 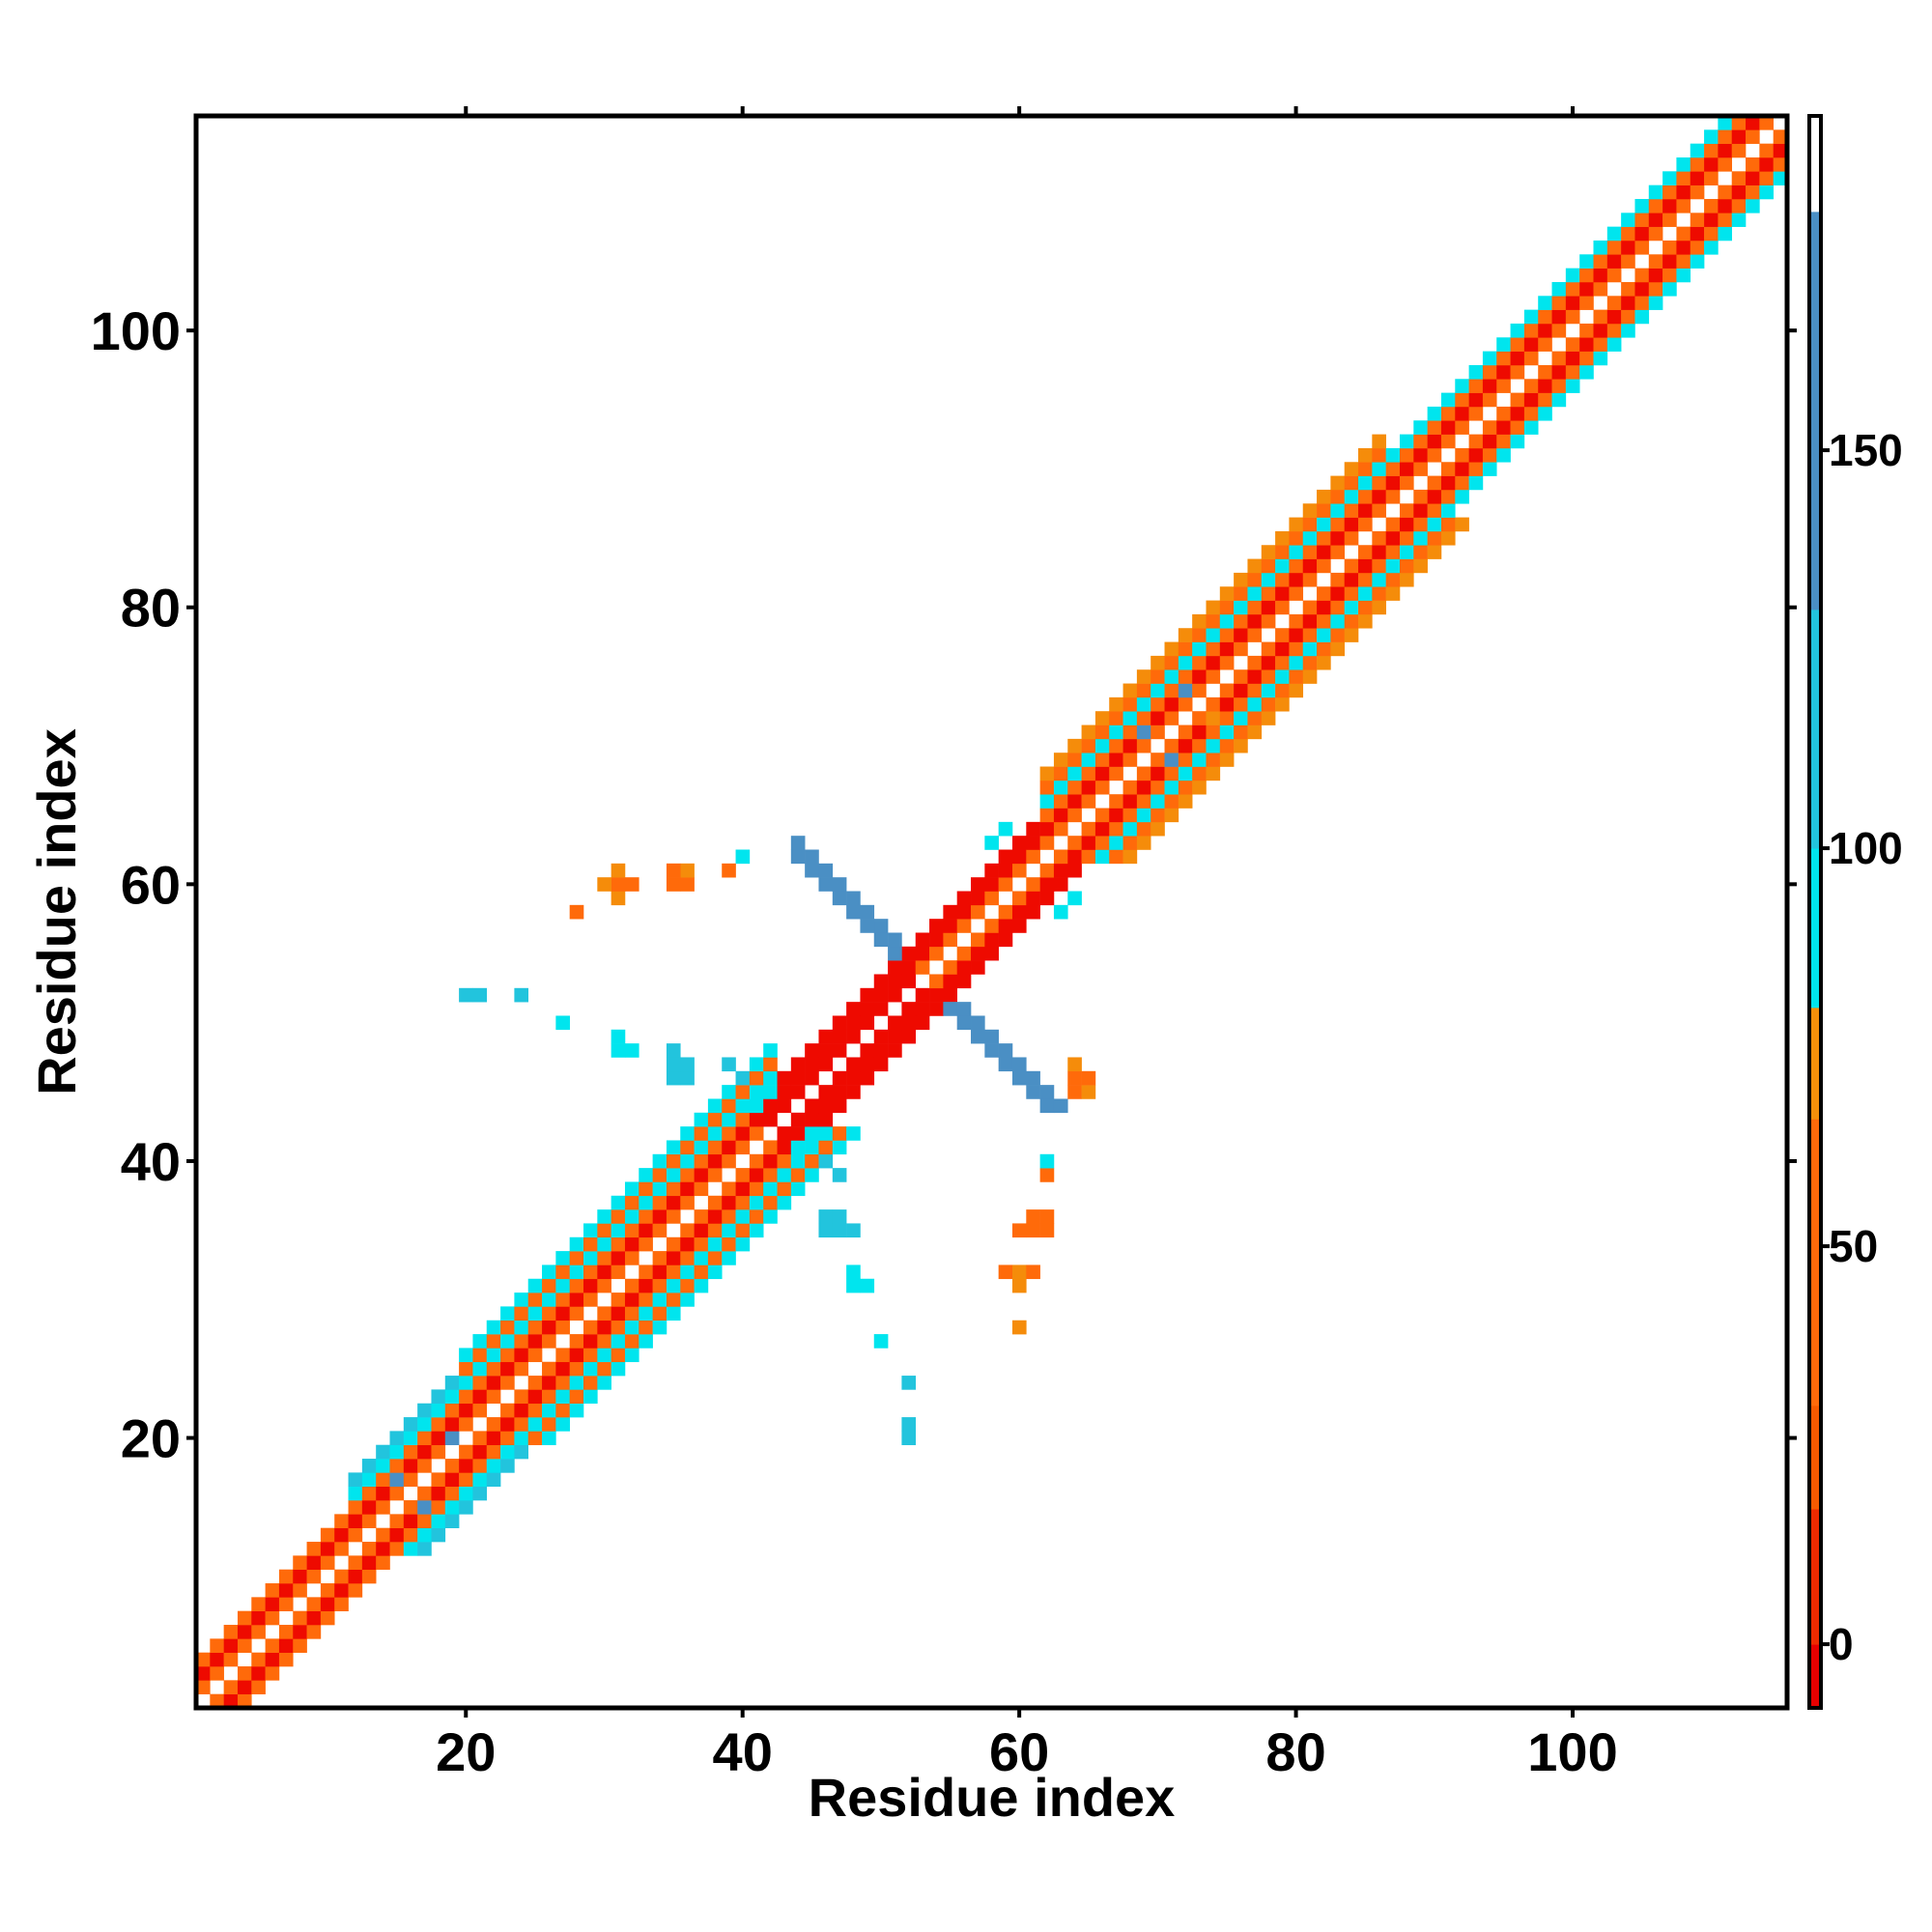 I want to click on y-tick-label: 60, so click(x=151, y=884).